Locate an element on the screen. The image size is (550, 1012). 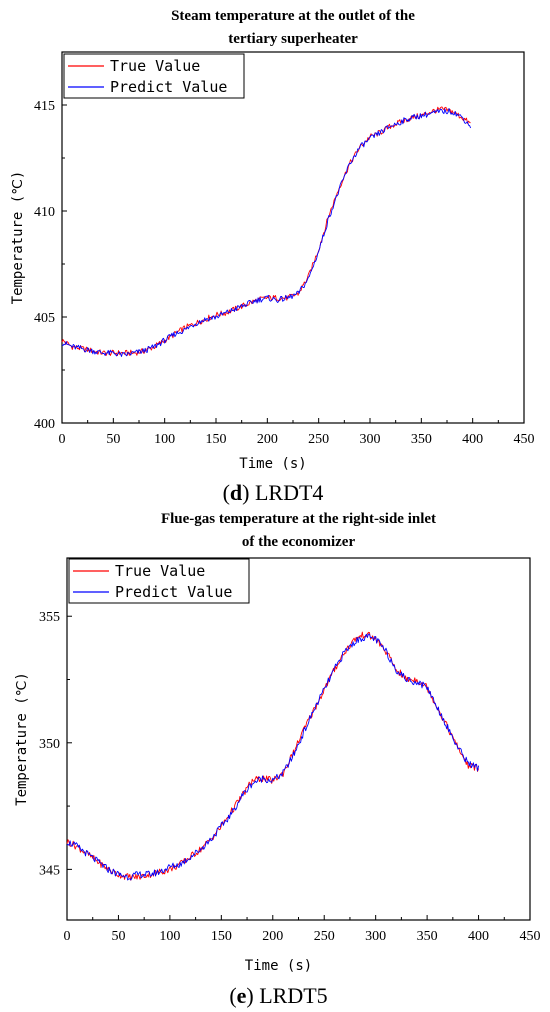
y-tick-label: 350 is located at coordinates (49, 744).